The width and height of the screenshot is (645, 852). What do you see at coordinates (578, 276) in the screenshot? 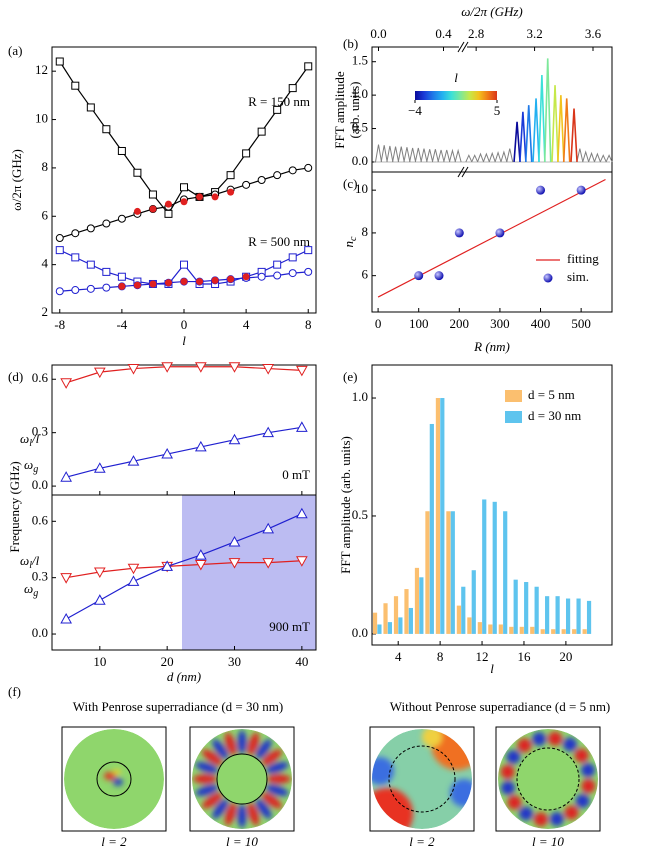
I see `legend-label: sim.` at bounding box center [578, 276].